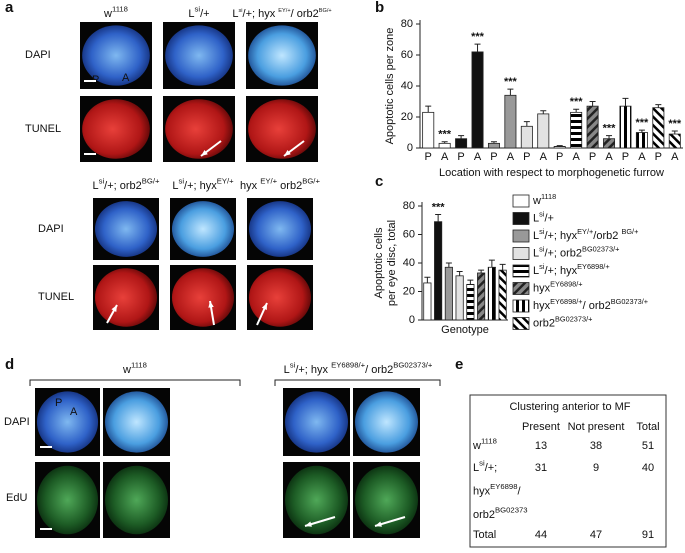 This screenshot has height=553, width=685. I want to click on stain-label: EdU, so click(16, 498).